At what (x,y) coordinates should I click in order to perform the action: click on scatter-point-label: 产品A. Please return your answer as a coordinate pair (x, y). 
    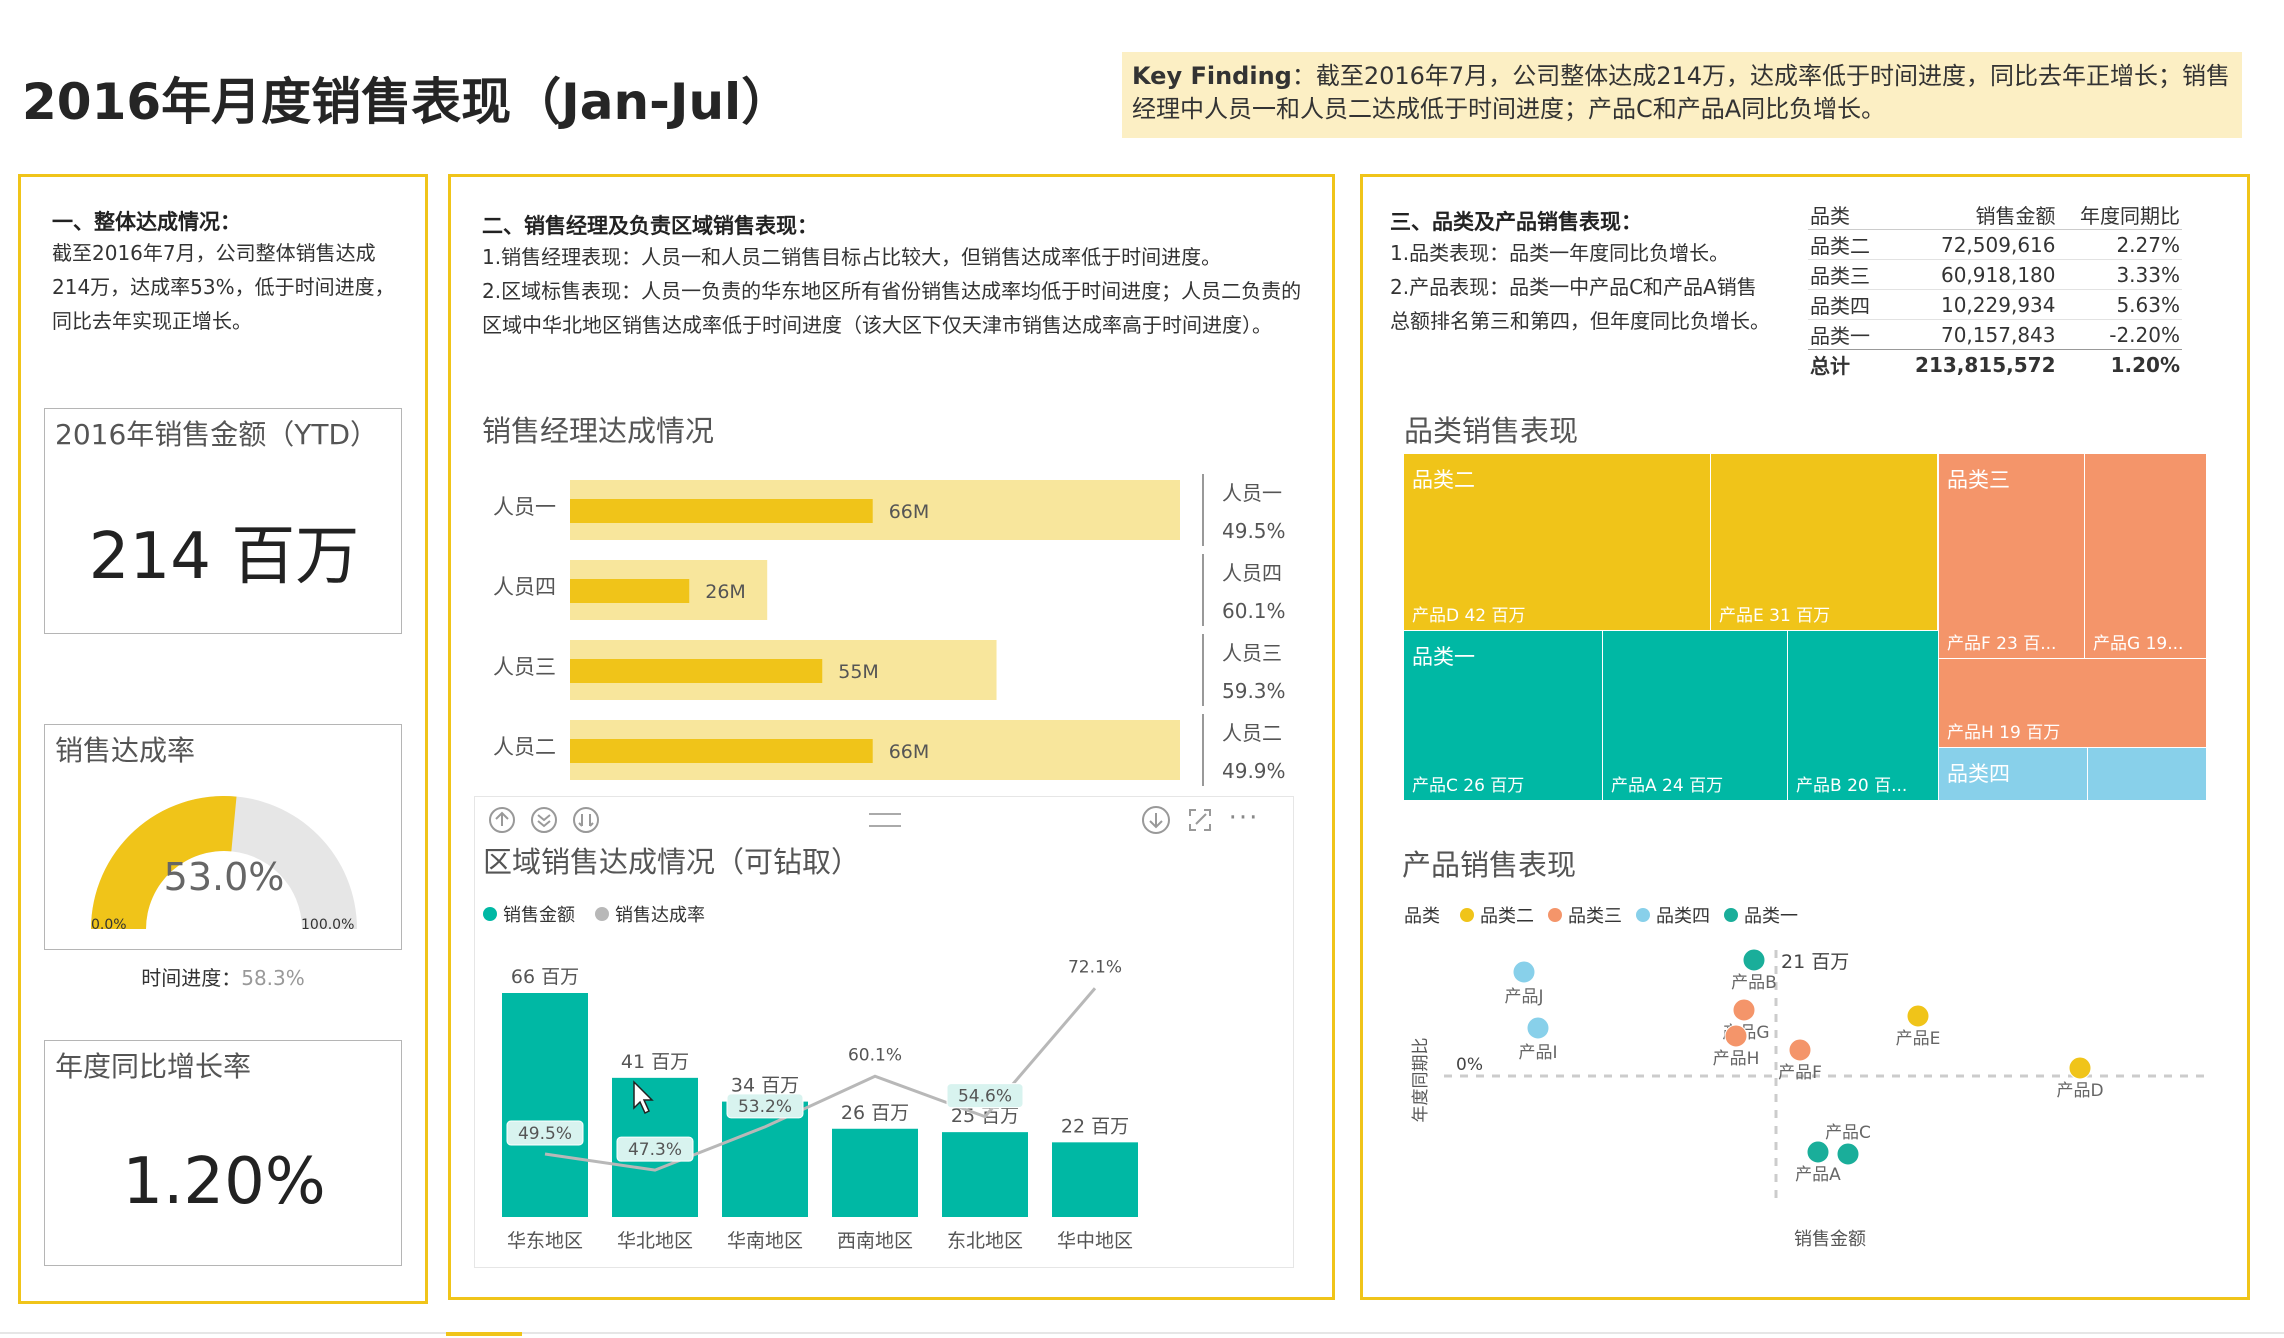
    Looking at the image, I should click on (1818, 1175).